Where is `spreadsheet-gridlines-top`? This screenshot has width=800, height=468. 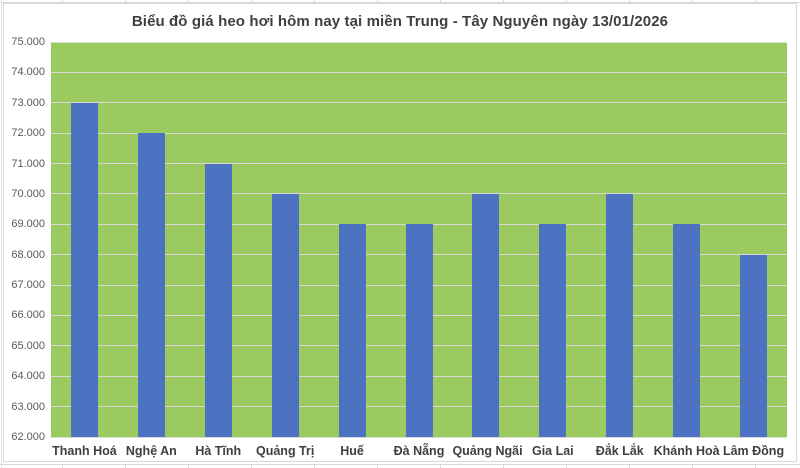
spreadsheet-gridlines-top is located at coordinates (400, 1).